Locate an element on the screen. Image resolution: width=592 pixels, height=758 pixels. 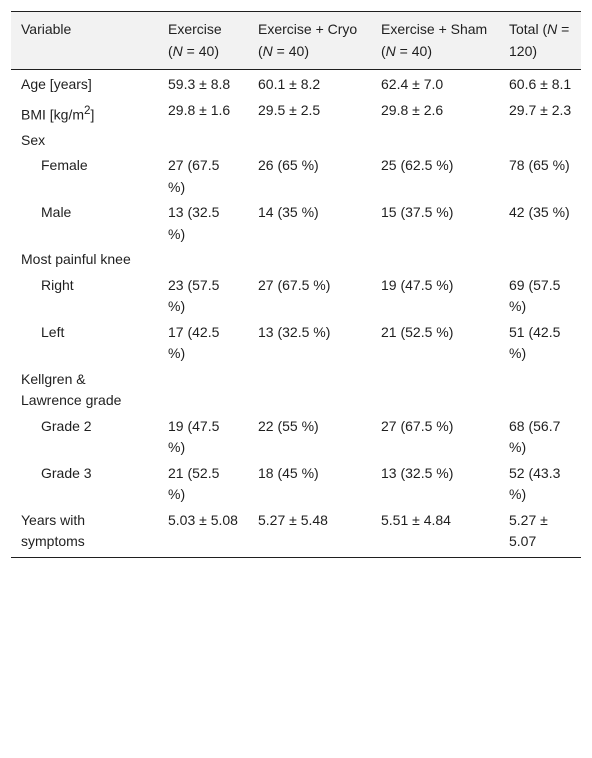
header-exercise: Exercise (N = 40) is located at coordinates (203, 40).